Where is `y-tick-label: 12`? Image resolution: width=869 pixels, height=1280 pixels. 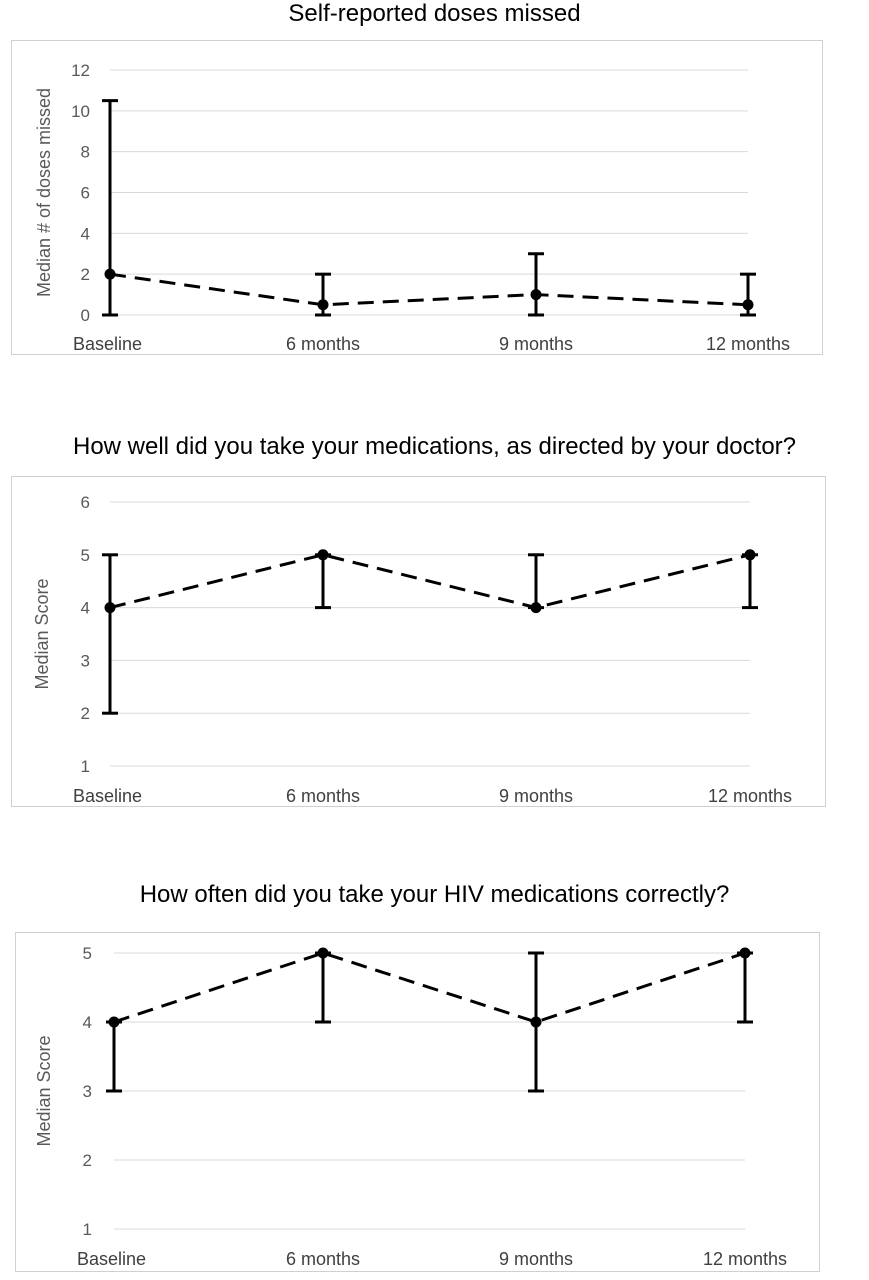
y-tick-label: 12 is located at coordinates (80, 70).